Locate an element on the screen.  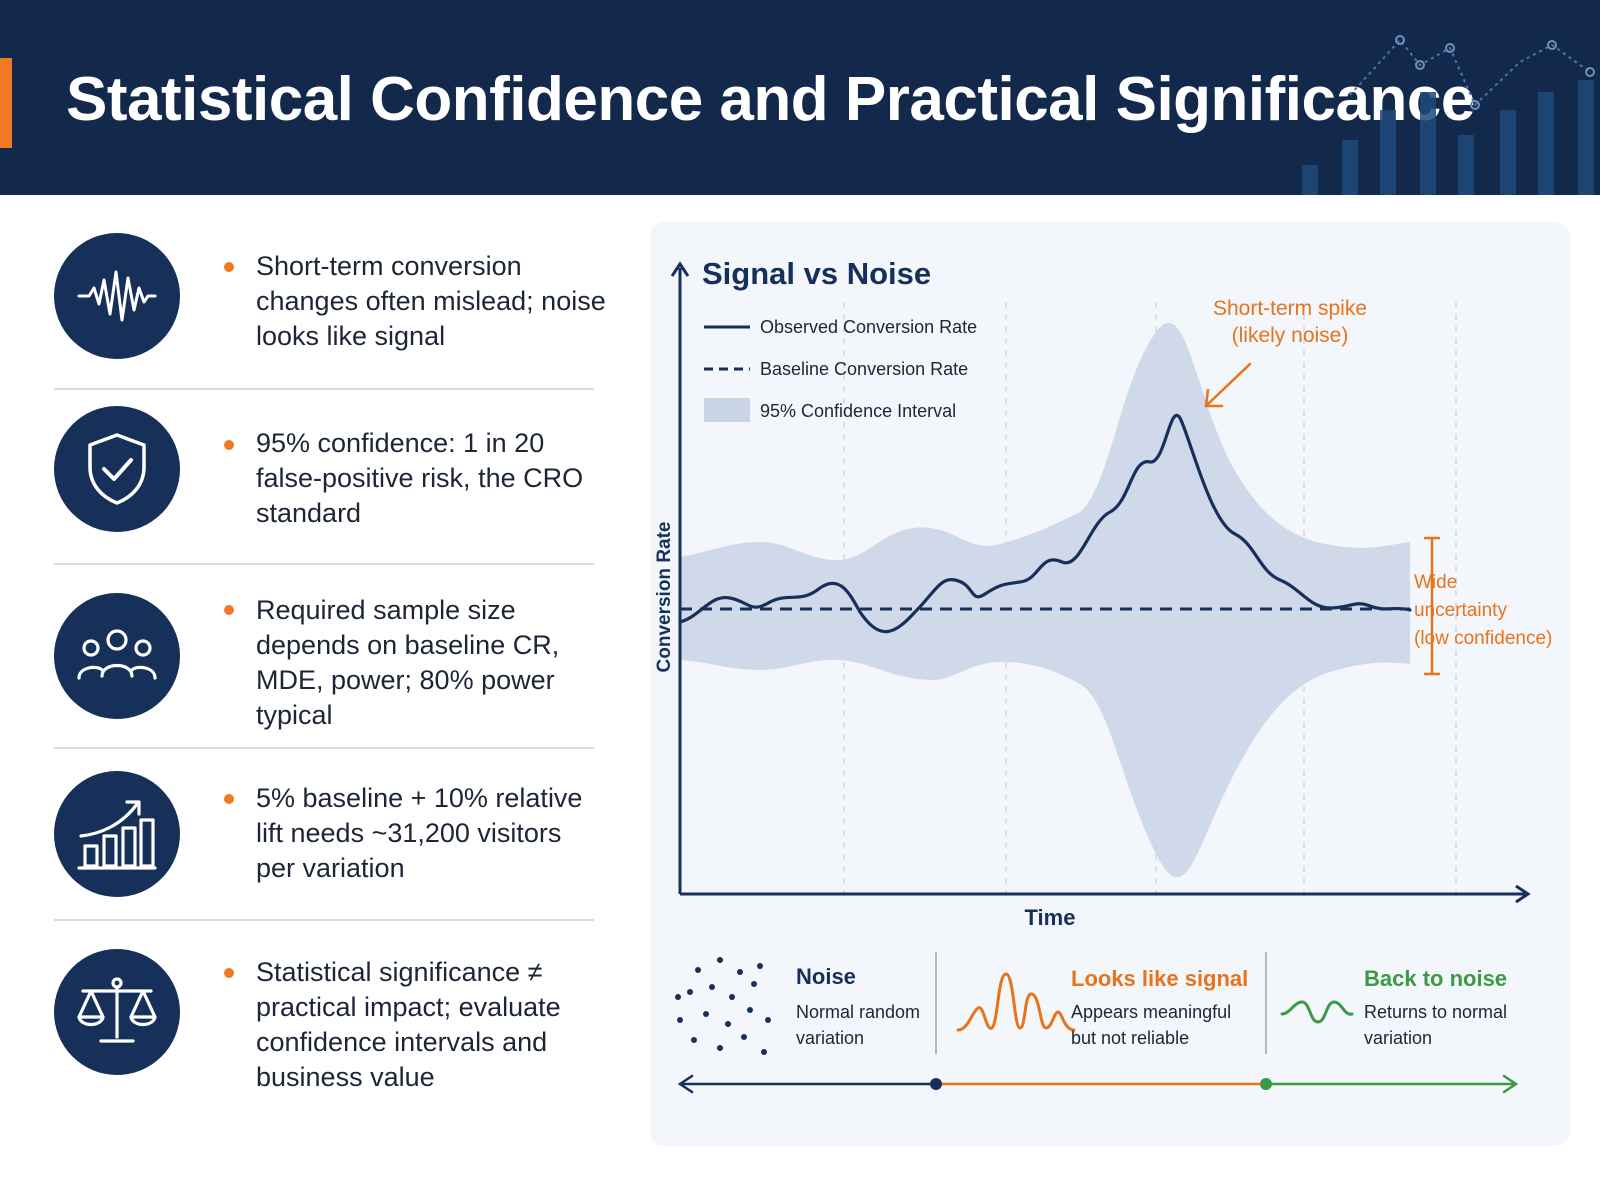
uncertainty-annotation-line3: (low confidence) is located at coordinates (1483, 638).